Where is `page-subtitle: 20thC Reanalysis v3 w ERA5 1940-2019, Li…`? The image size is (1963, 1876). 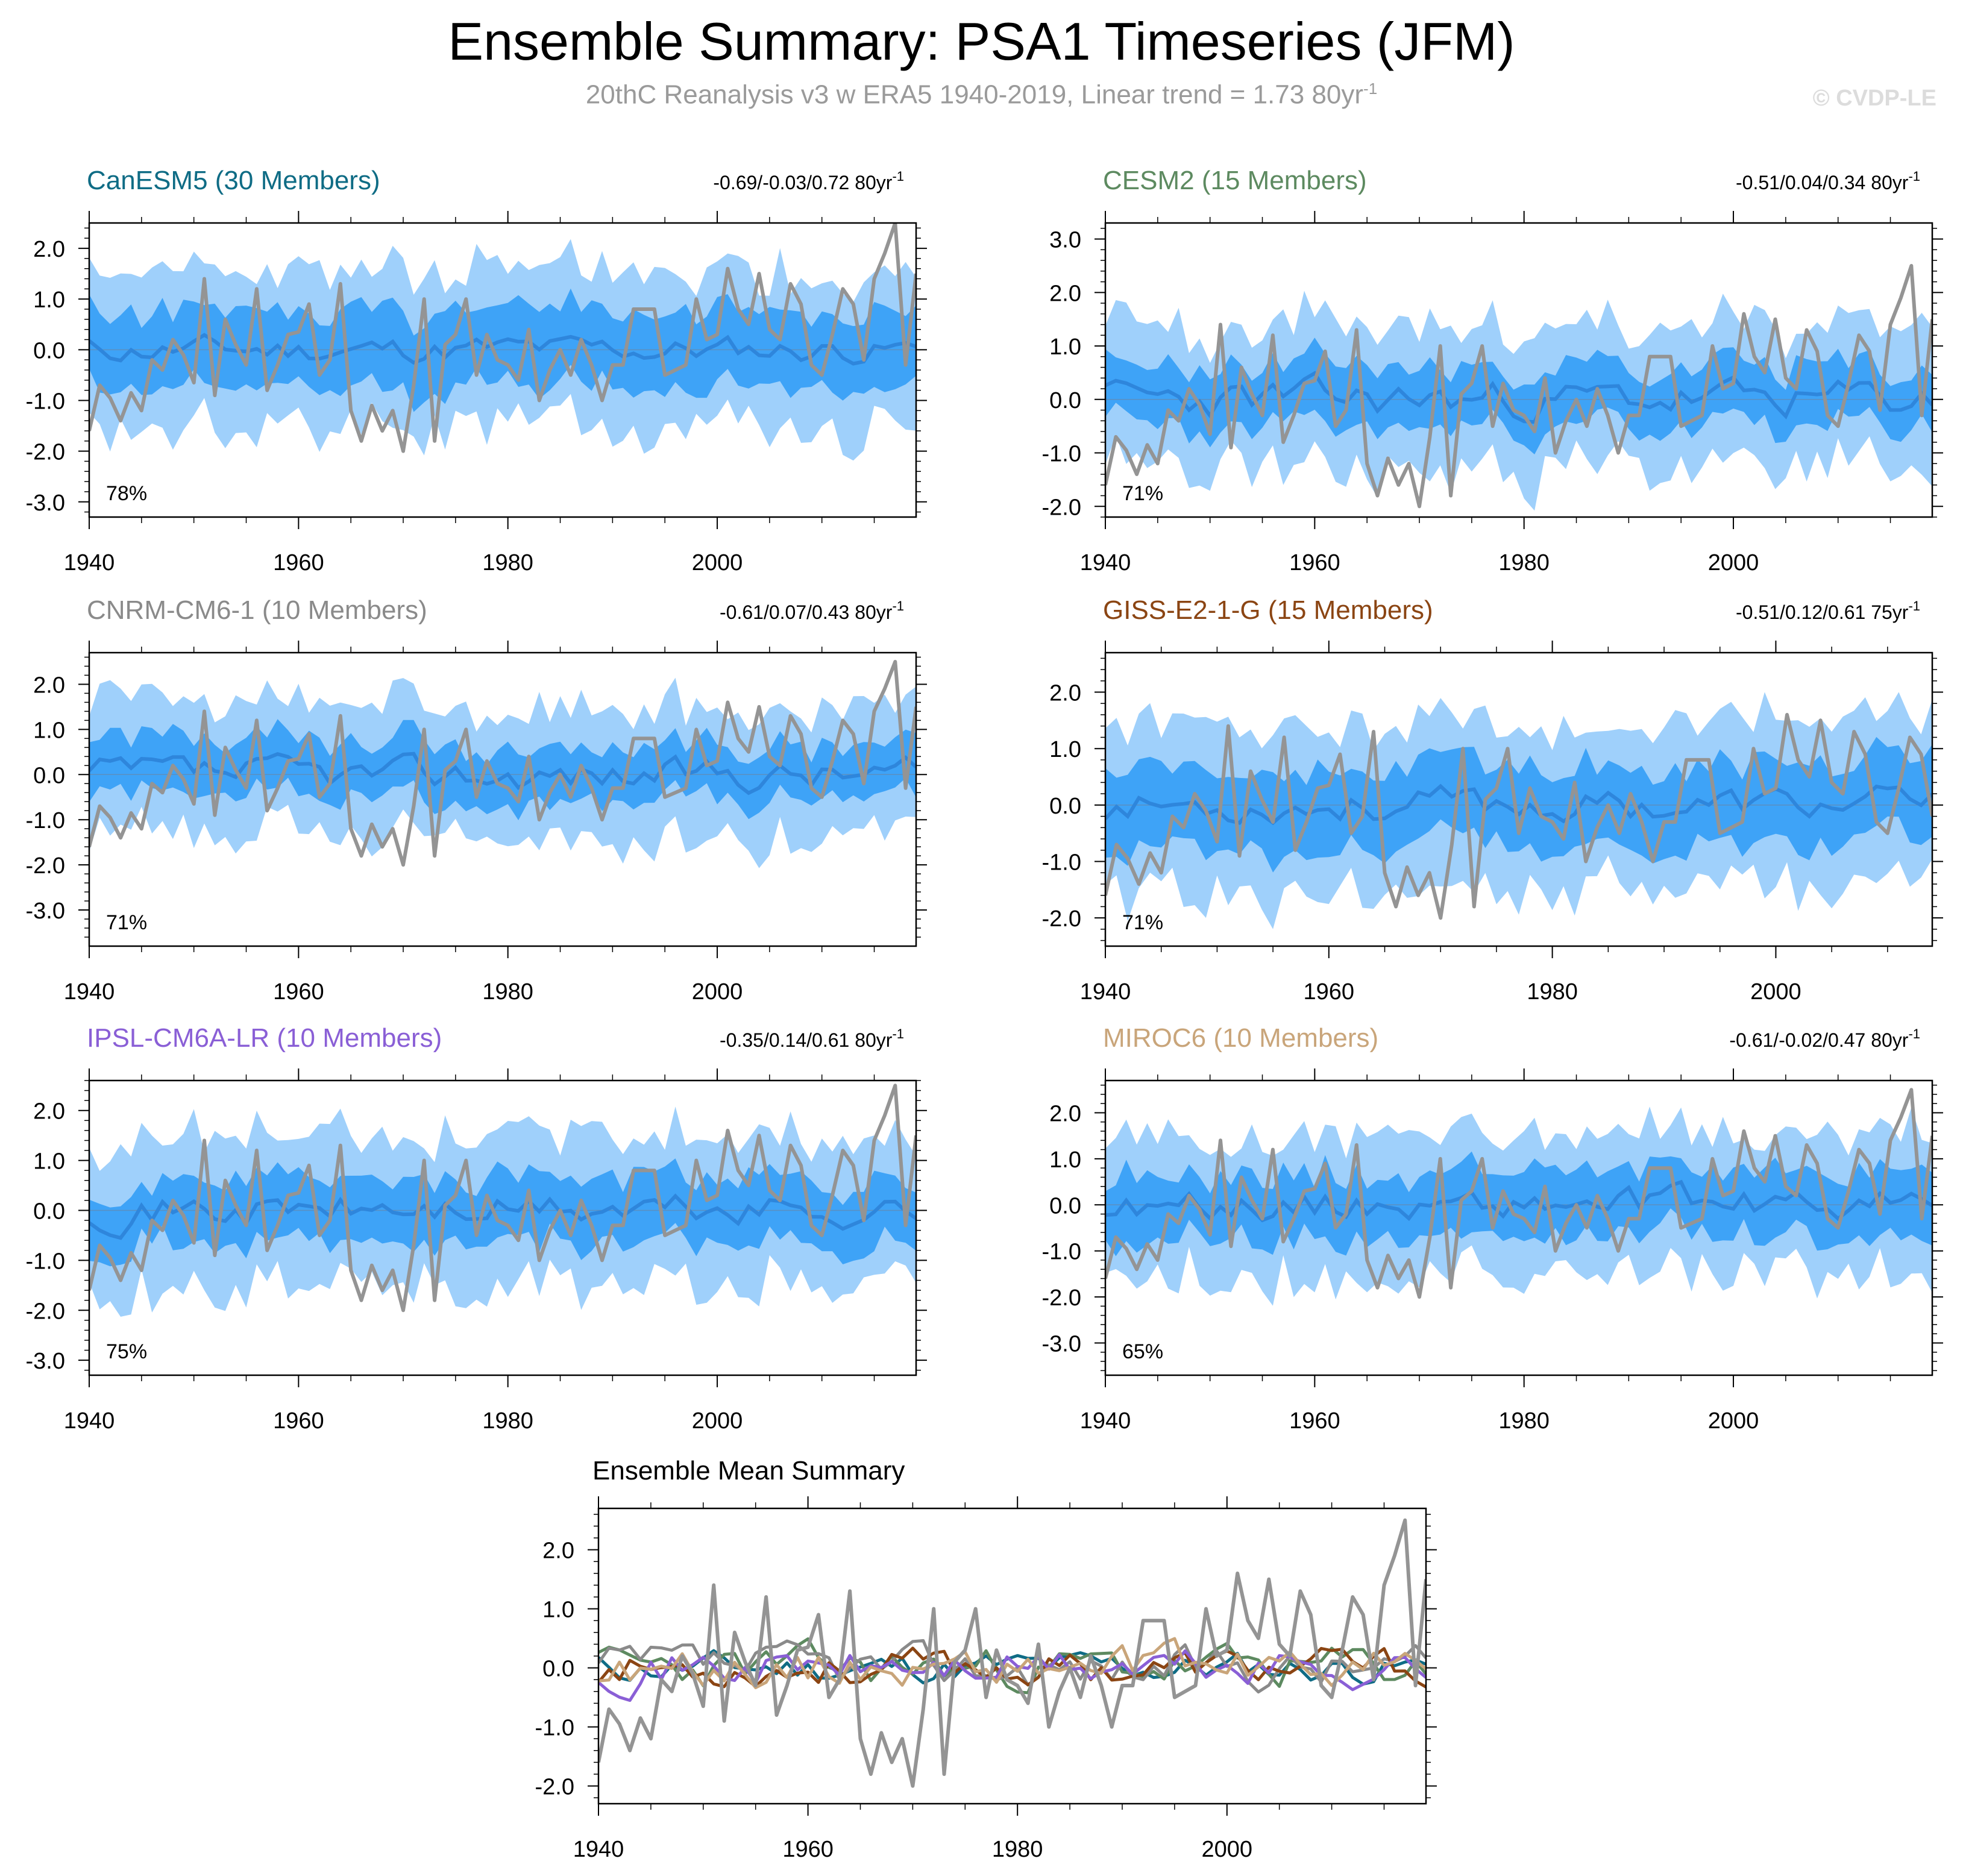
page-subtitle: 20thC Reanalysis v3 w ERA5 1940-2019, Li… is located at coordinates (981, 95).